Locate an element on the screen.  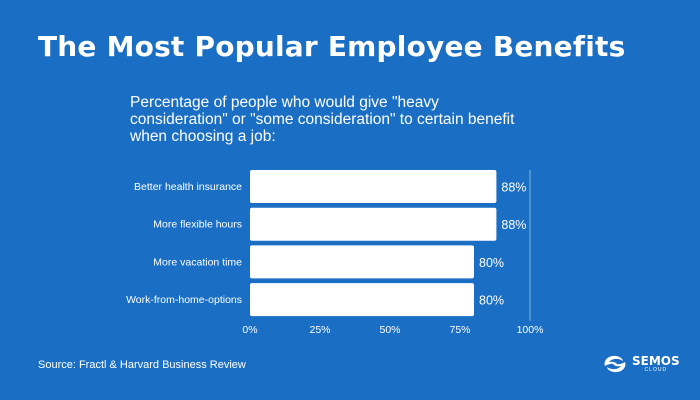
value-label-0: 88% is located at coordinates (513, 188).